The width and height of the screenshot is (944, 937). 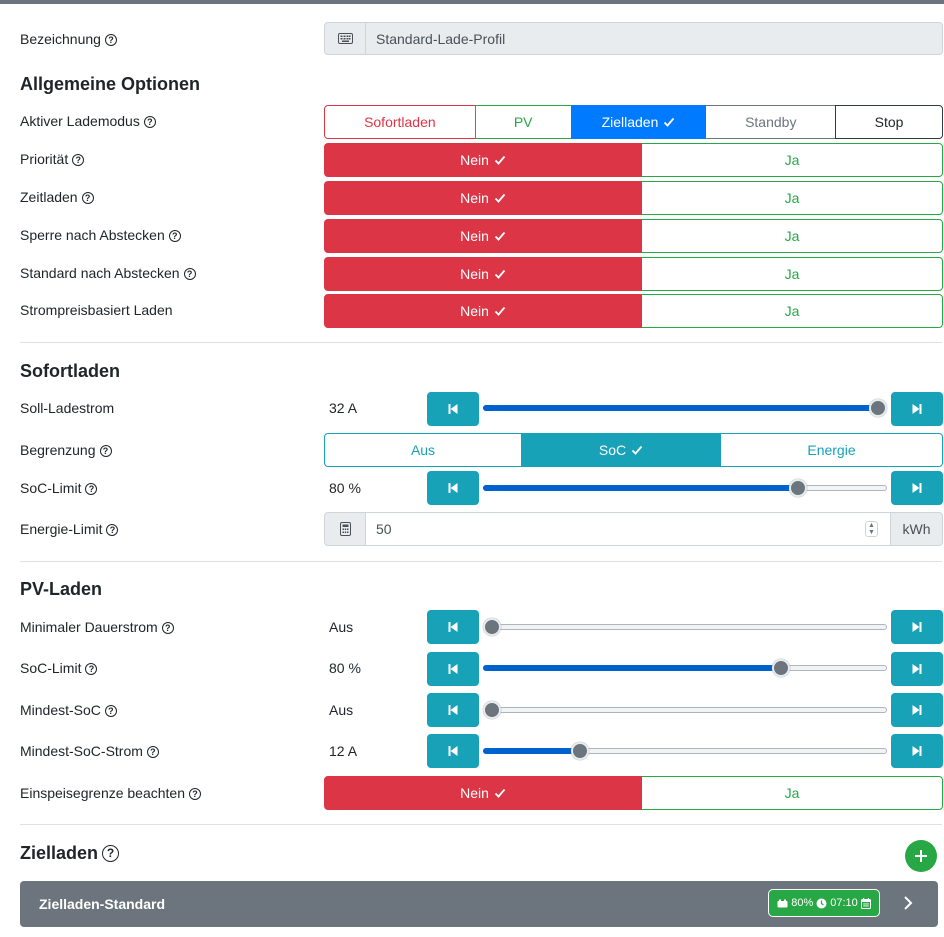 What do you see at coordinates (483, 160) in the screenshot?
I see `prioritaet-nein-button: Nein` at bounding box center [483, 160].